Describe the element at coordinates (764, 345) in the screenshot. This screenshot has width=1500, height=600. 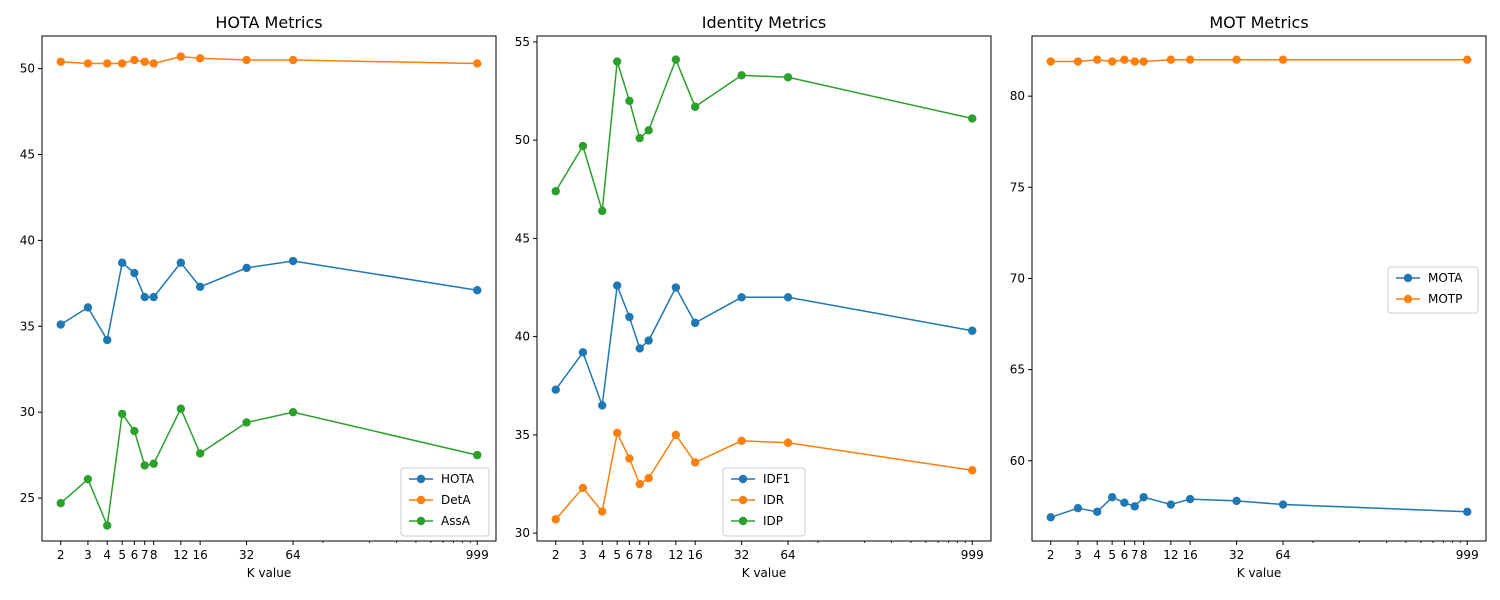
I see `series-line-idf1` at that location.